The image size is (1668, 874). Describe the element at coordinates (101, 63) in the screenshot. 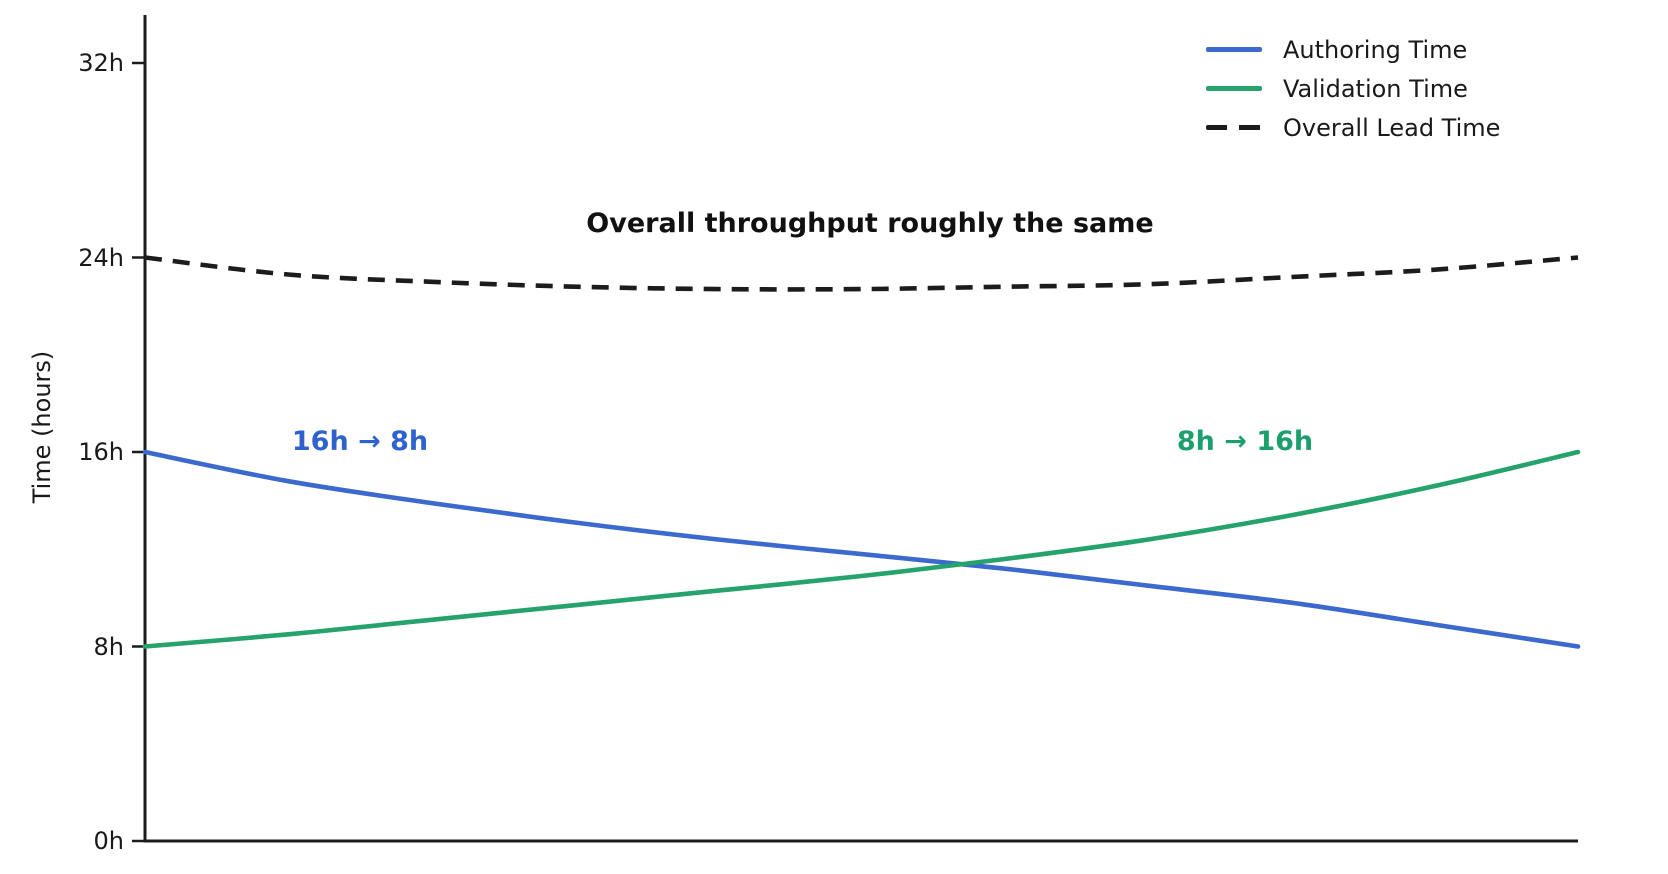

I see `y-tick-label: 32h` at that location.